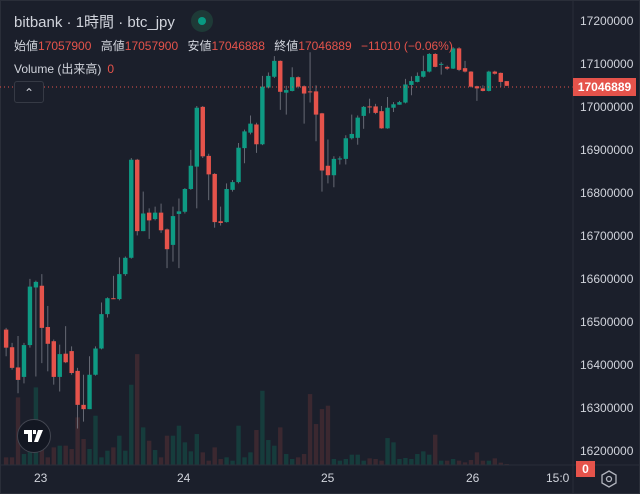  Describe the element at coordinates (286, 46) in the screenshot. I see `close-label: 終値` at that location.